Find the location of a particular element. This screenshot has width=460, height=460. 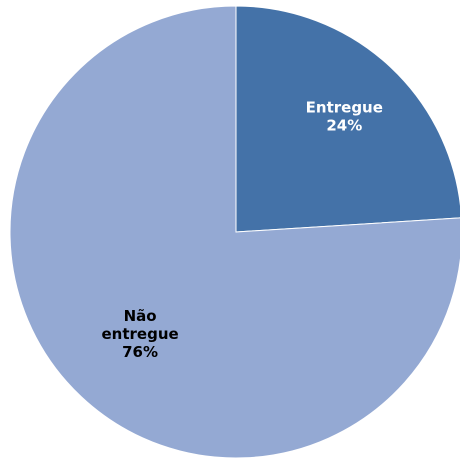

slice-label: Não entregue 76% is located at coordinates (139, 334).